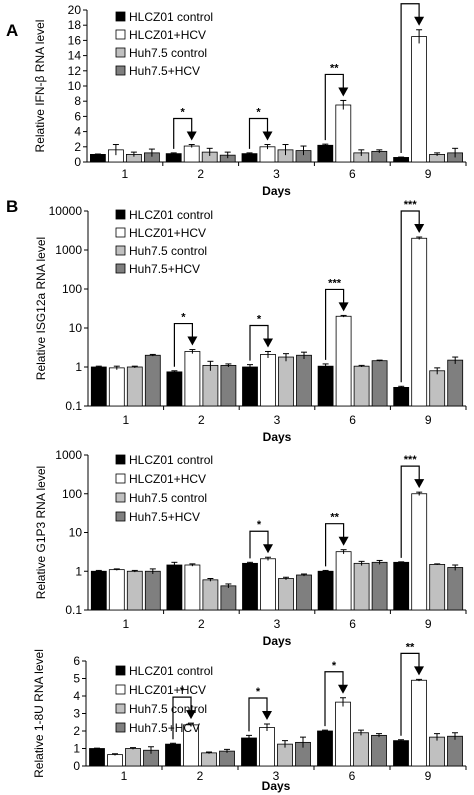 Image resolution: width=474 pixels, height=795 pixels. What do you see at coordinates (40, 86) in the screenshot?
I see `y-axis-label: Relative IFN-β RNA level` at bounding box center [40, 86].